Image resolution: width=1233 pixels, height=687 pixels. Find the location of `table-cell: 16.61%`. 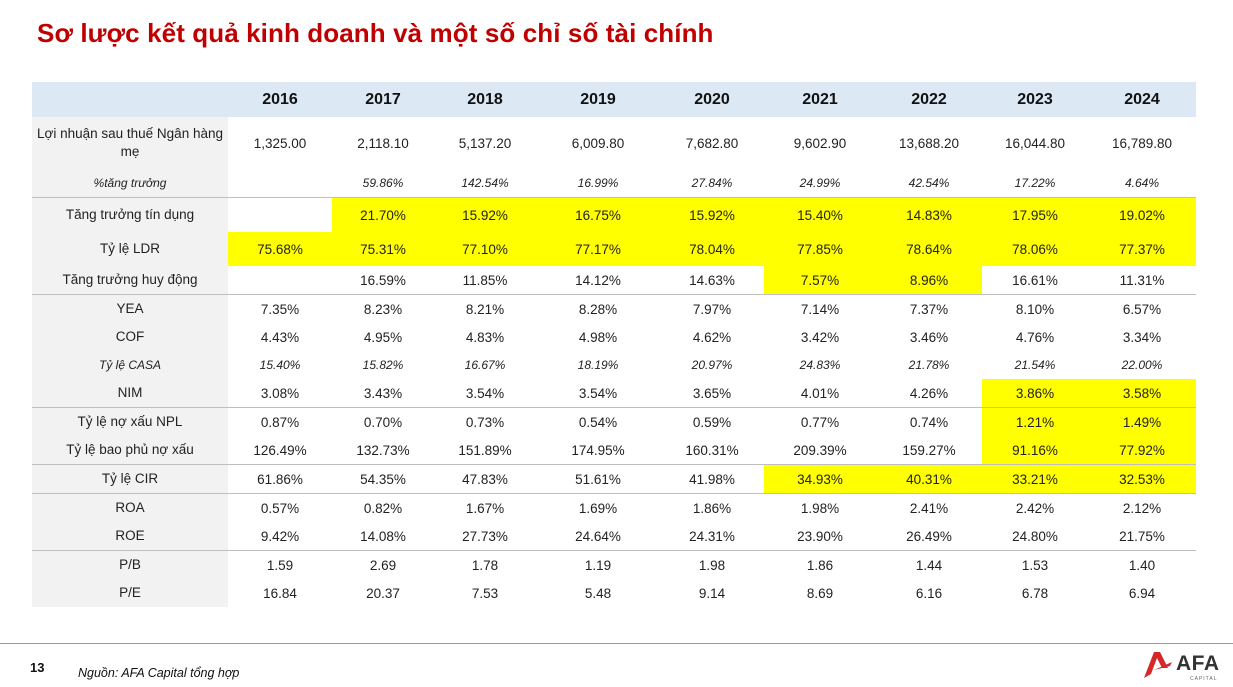

table-cell: 16.61% is located at coordinates (1035, 280).